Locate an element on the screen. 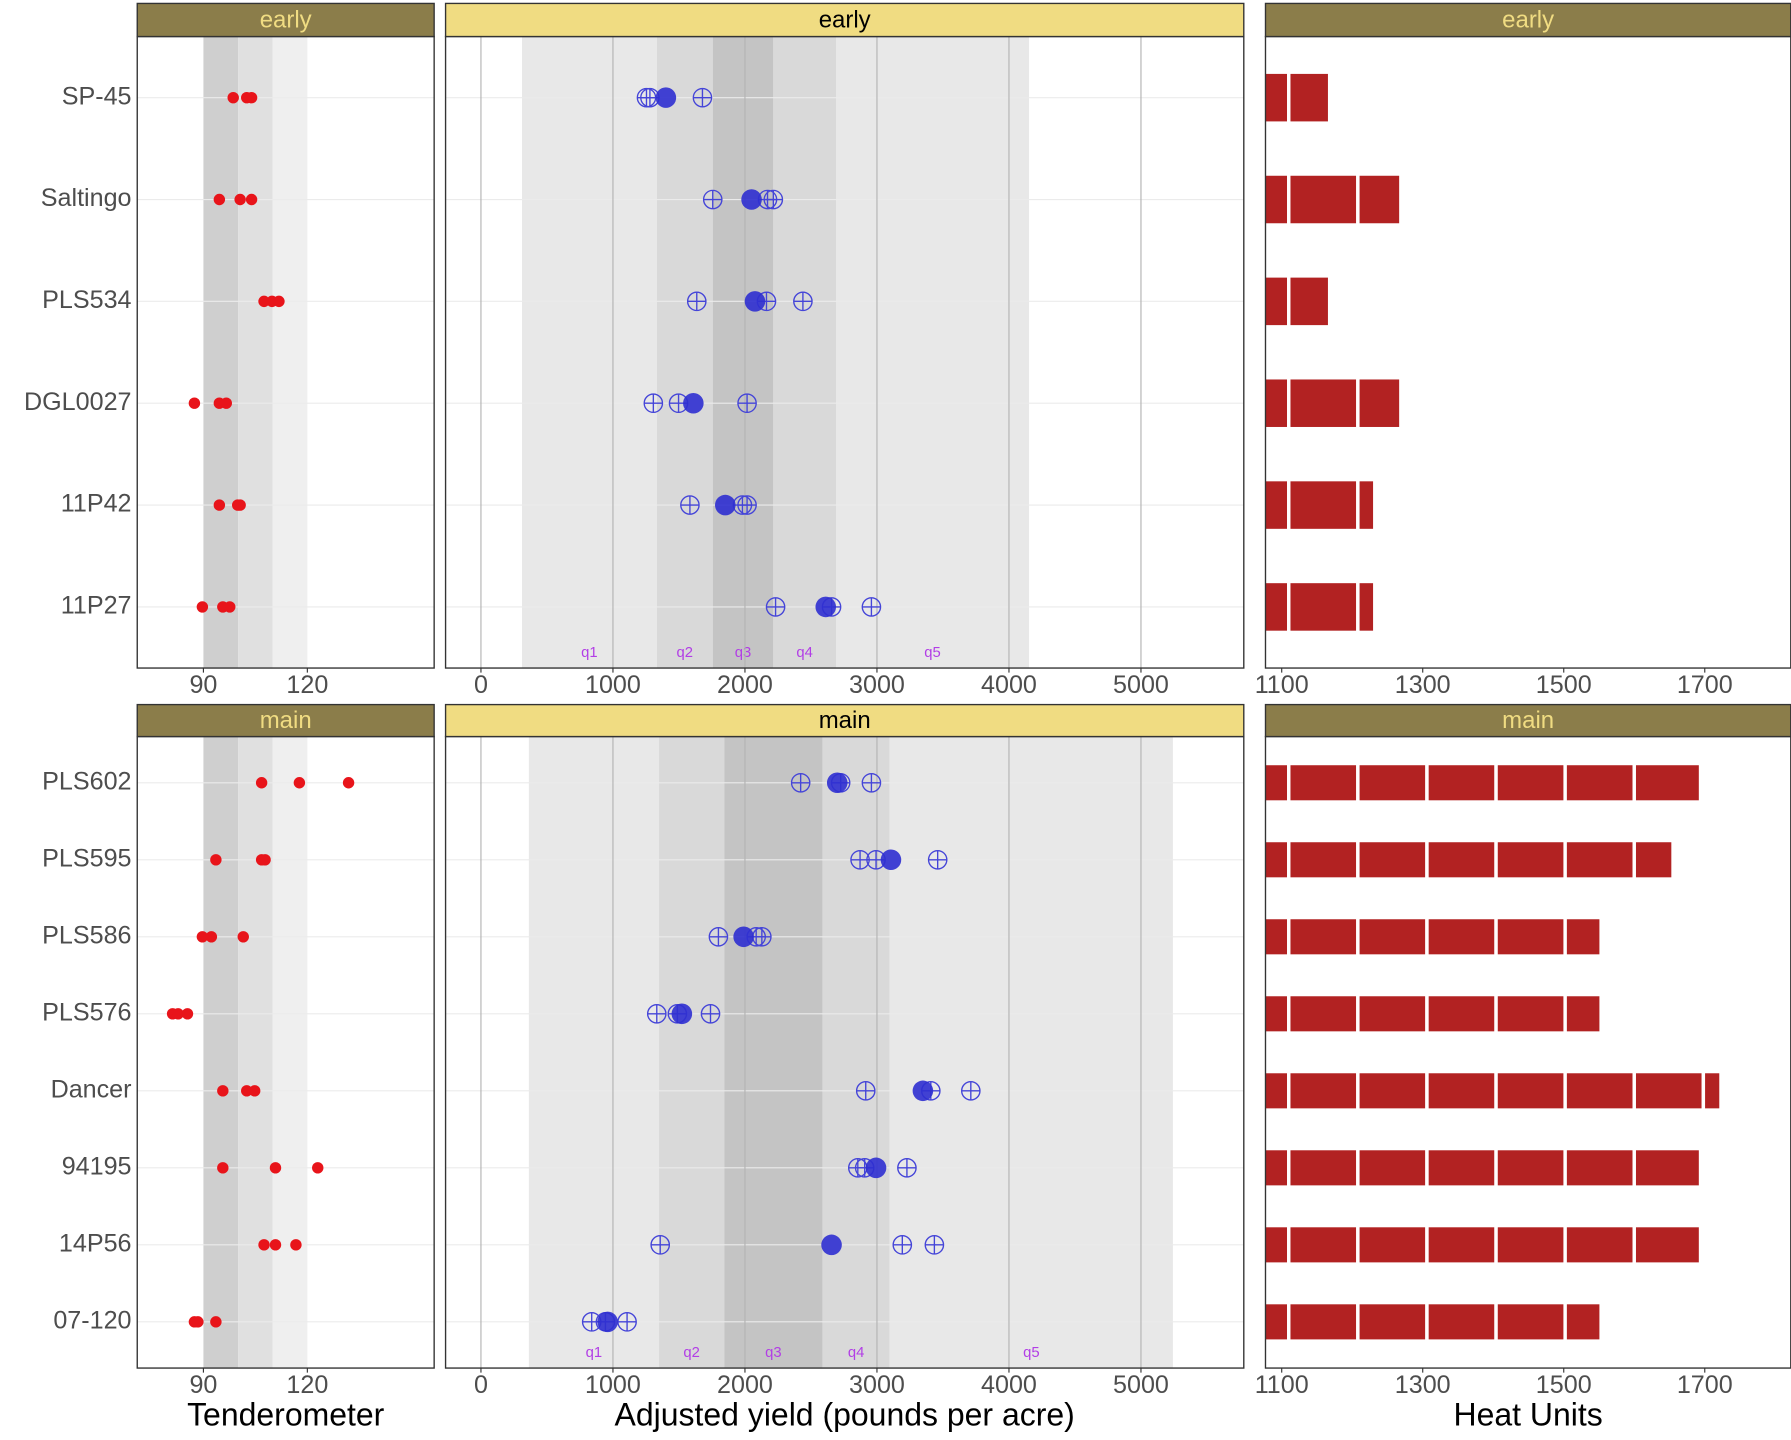  category-label: 11P27 is located at coordinates (96, 606).